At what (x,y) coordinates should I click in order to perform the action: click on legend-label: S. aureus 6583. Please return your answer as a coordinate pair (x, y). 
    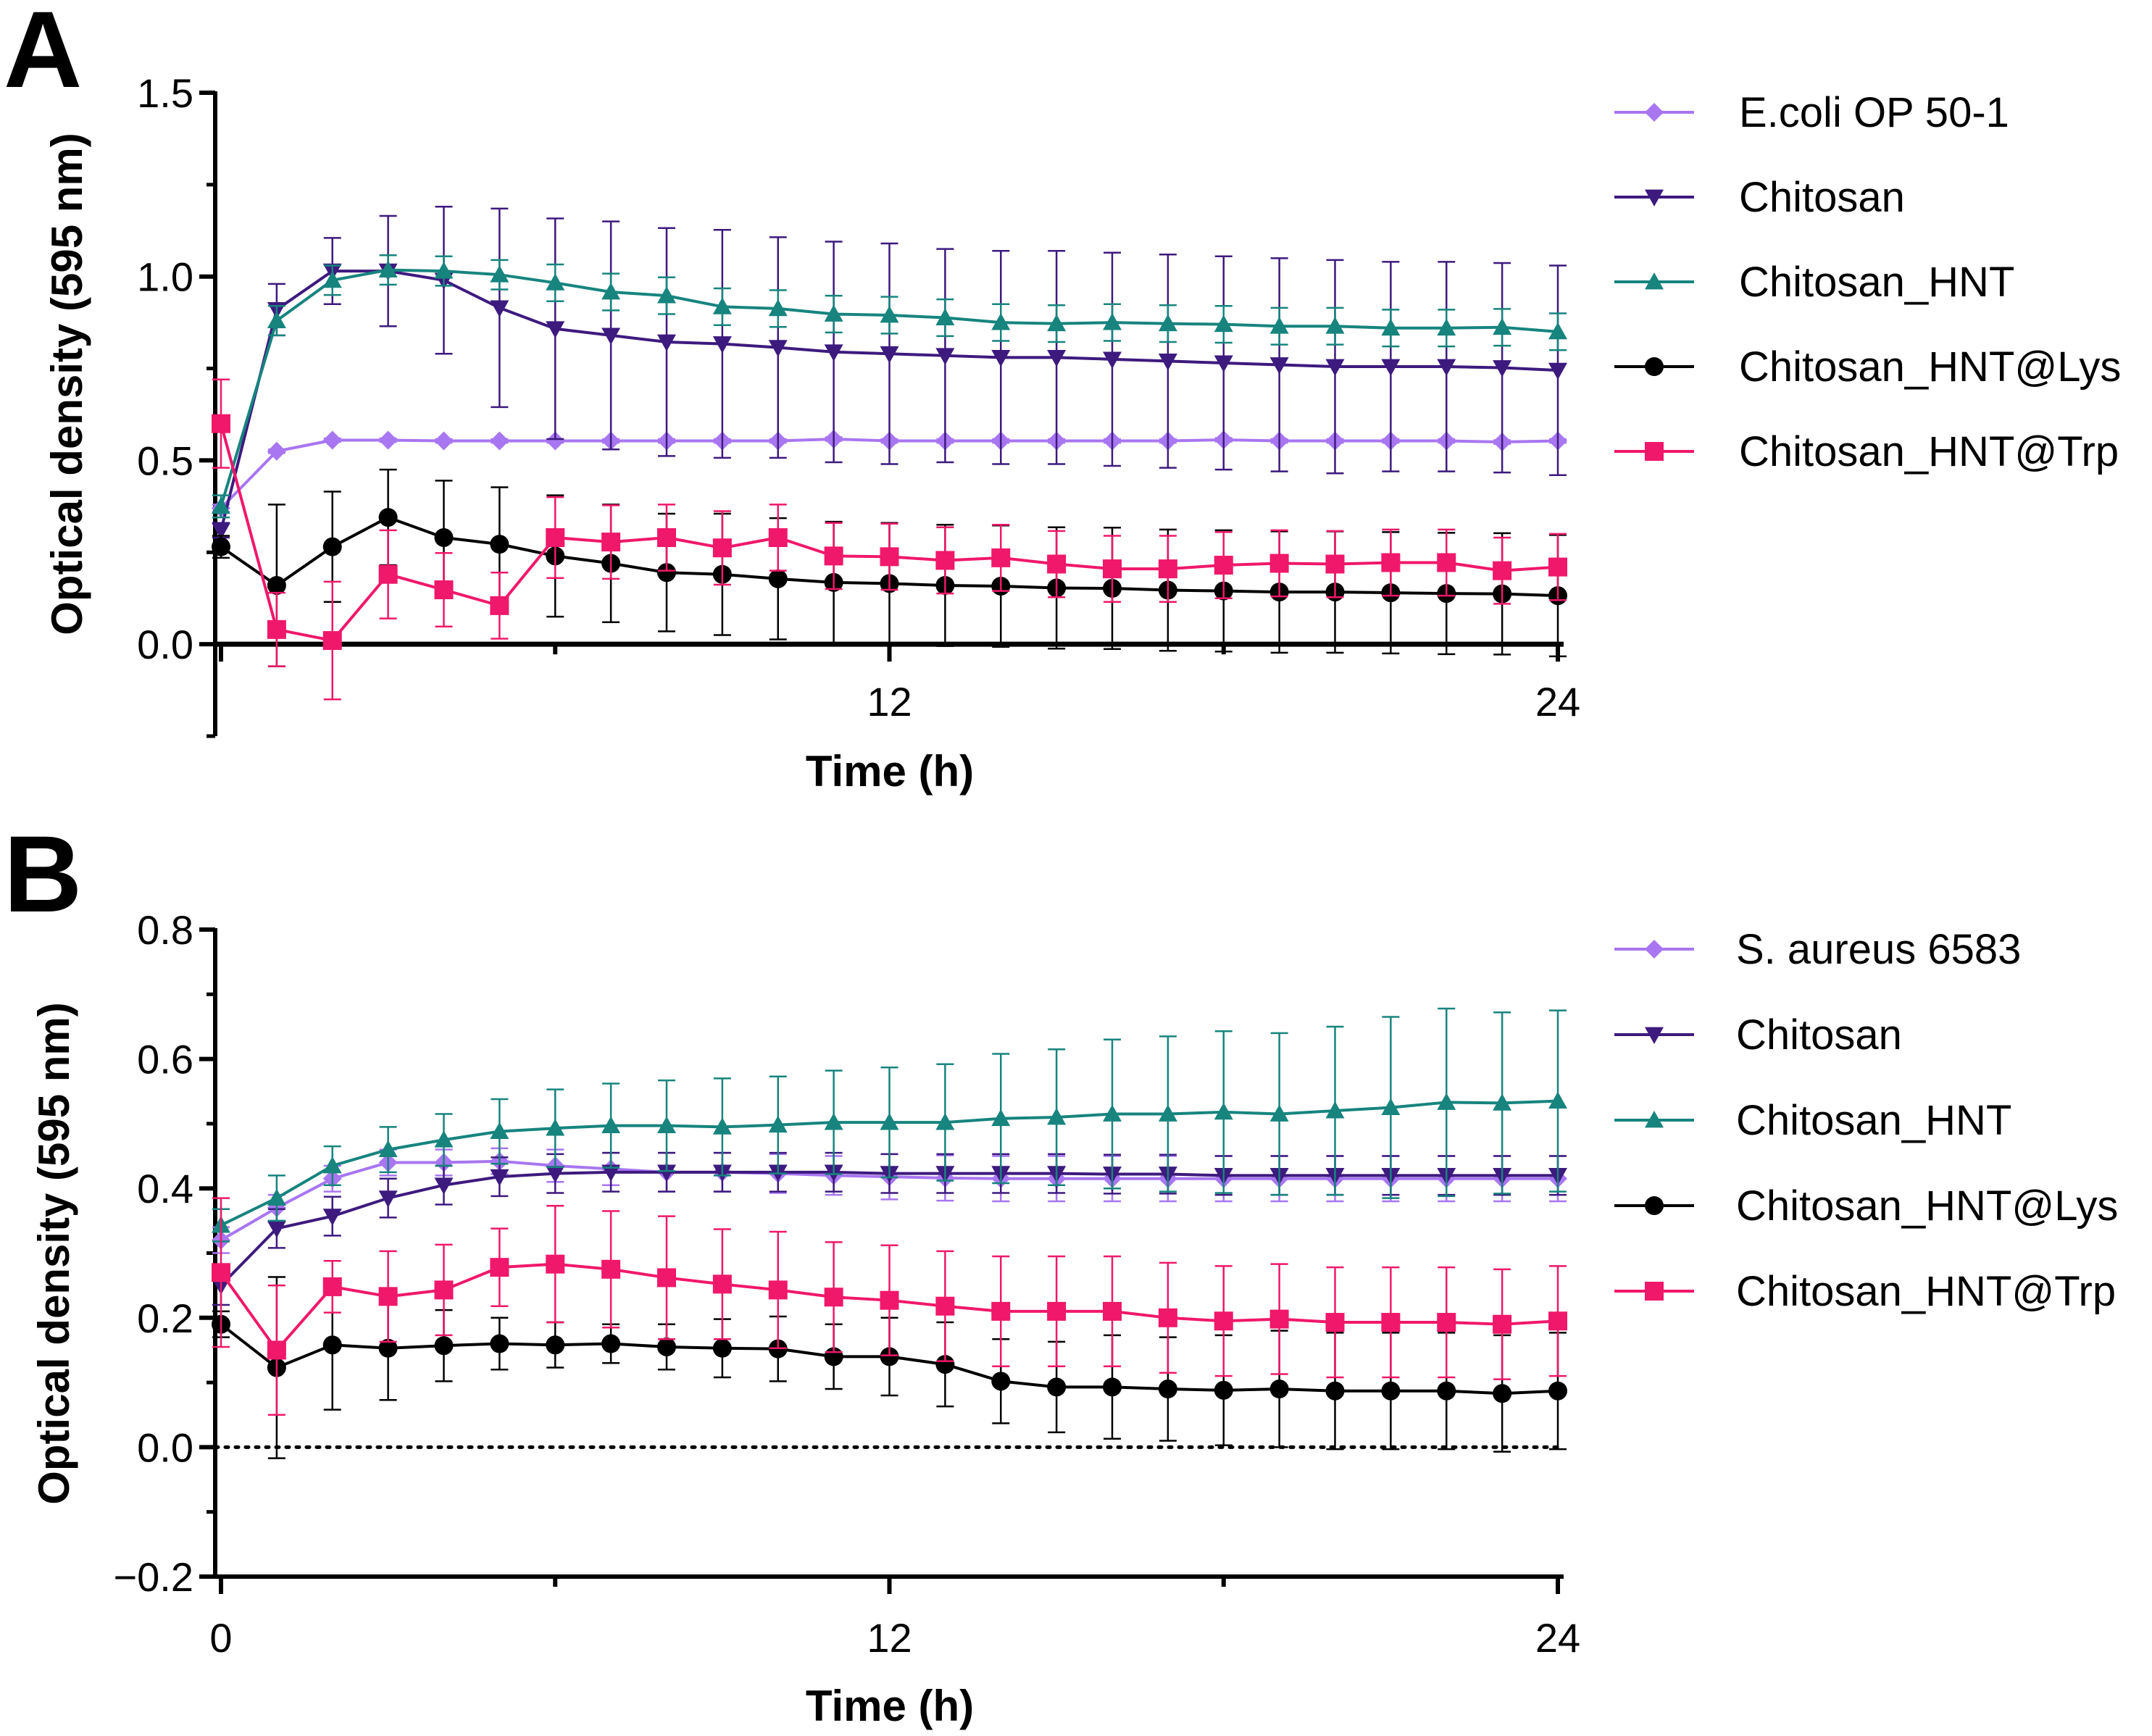
    Looking at the image, I should click on (1878, 949).